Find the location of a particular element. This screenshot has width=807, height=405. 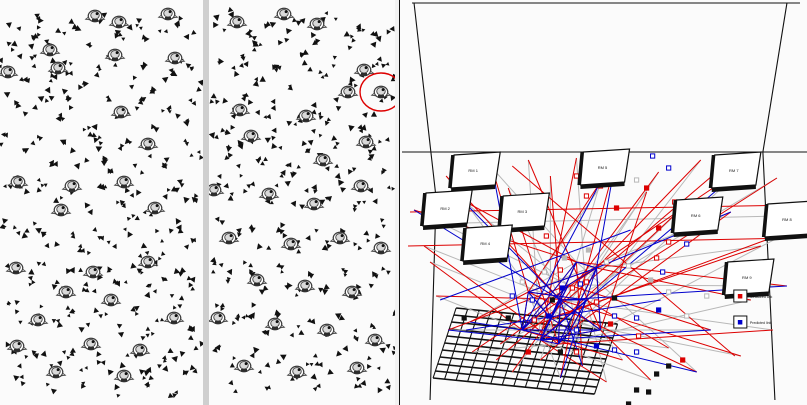

room-box-room-2: RM 2 is located at coordinates (446, 209).